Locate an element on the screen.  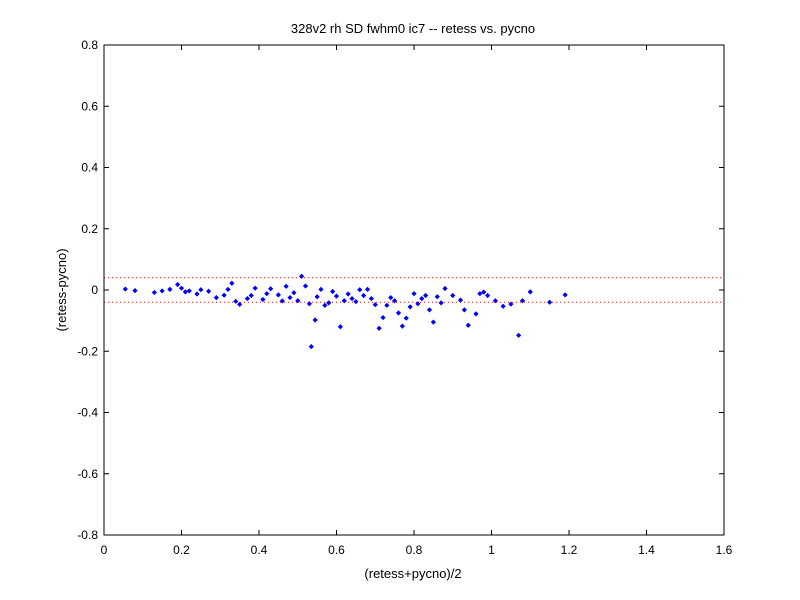
x-tick-label: 0 is located at coordinates (104, 550).